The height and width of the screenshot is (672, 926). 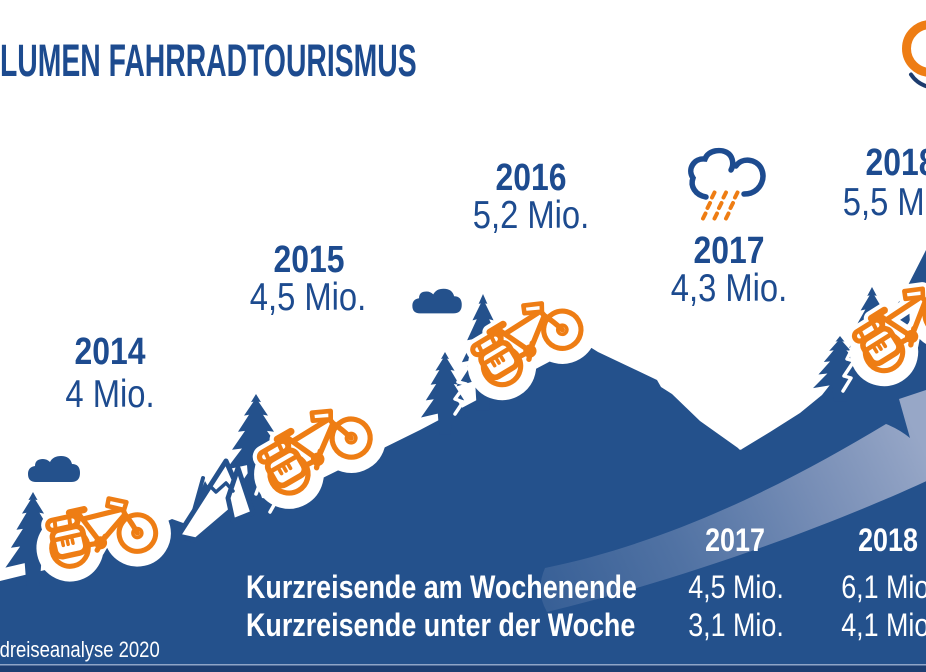 I want to click on svg-text: Kurzreisende unter der Woche, so click(x=440, y=626).